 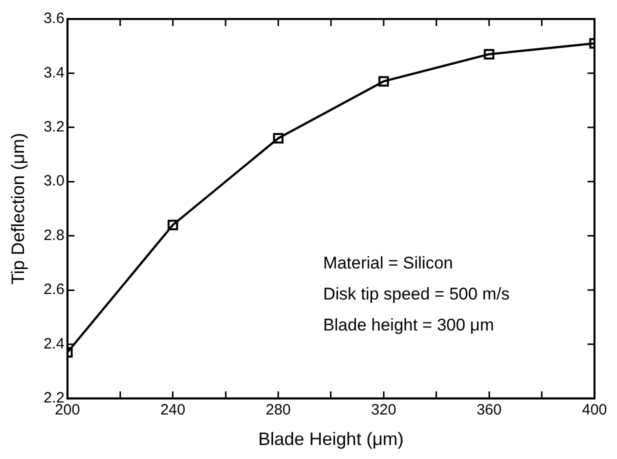 I want to click on annotation: Blade height = 300 μm, so click(x=408, y=324).